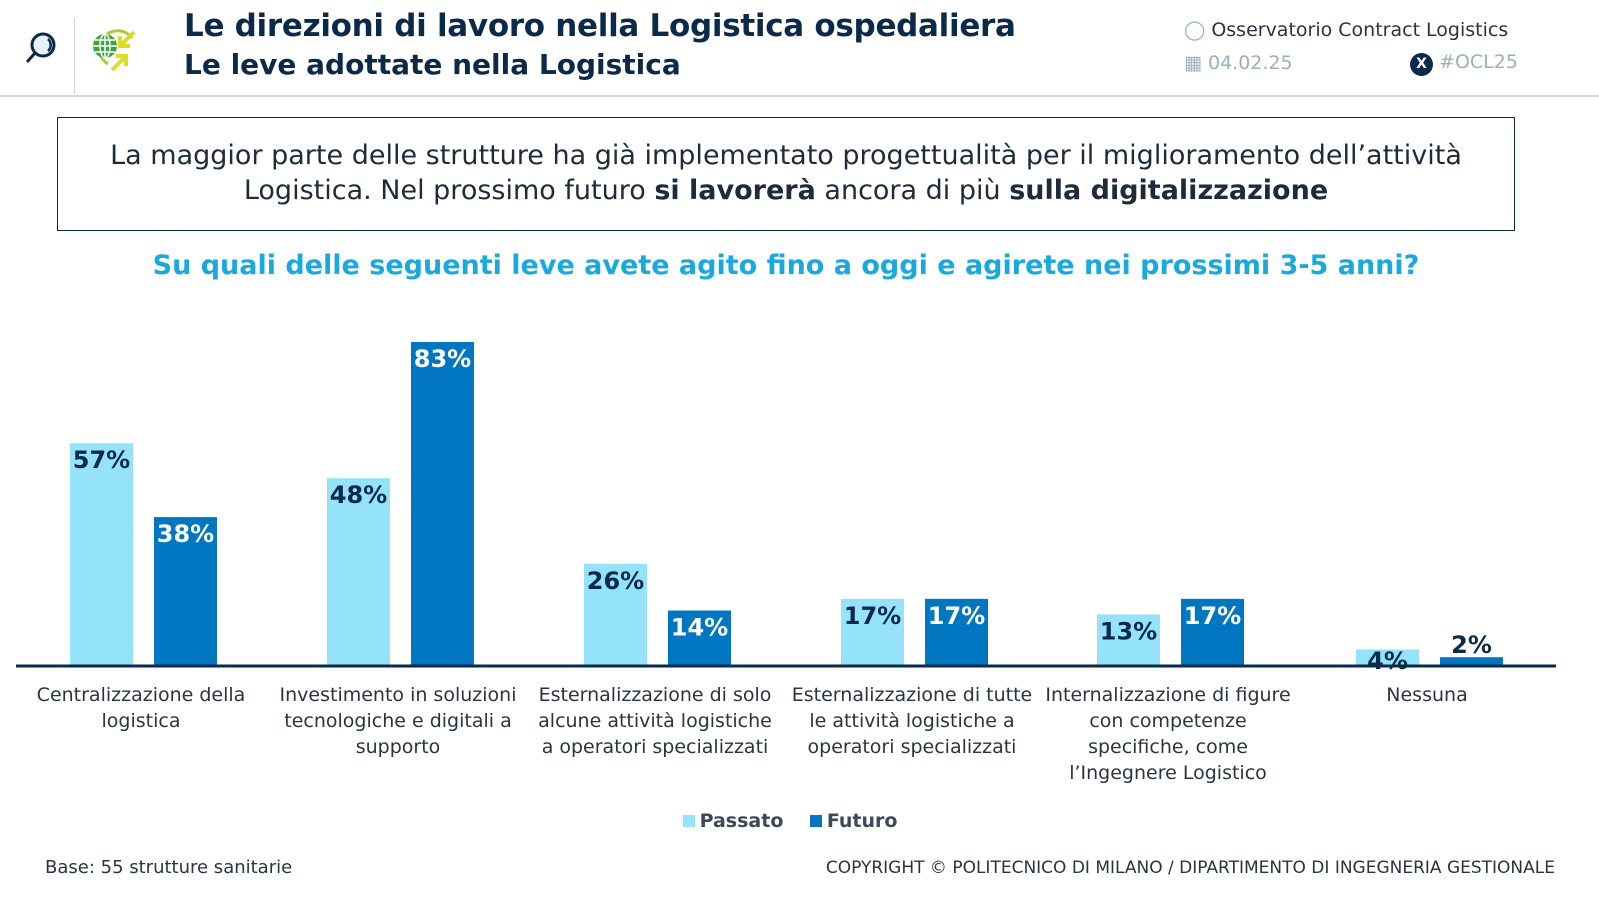 Image resolution: width=1599 pixels, height=898 pixels. Describe the element at coordinates (42, 50) in the screenshot. I see `search-logo-icon` at that location.